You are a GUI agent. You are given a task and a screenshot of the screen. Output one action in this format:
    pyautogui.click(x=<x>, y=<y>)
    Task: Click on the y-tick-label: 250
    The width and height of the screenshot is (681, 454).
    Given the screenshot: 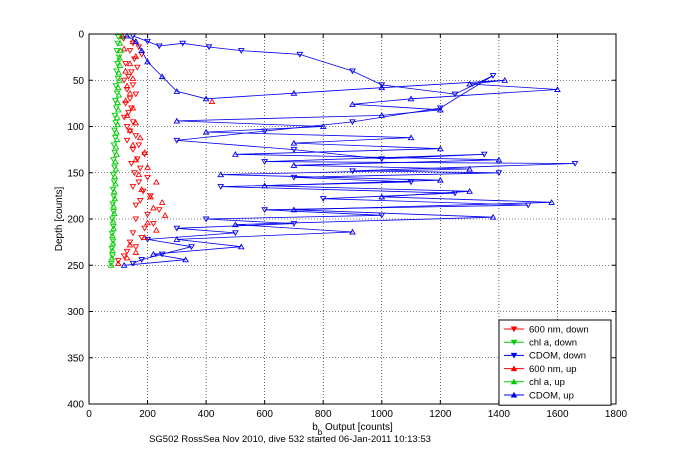 What is the action you would take?
    pyautogui.click(x=75, y=266)
    